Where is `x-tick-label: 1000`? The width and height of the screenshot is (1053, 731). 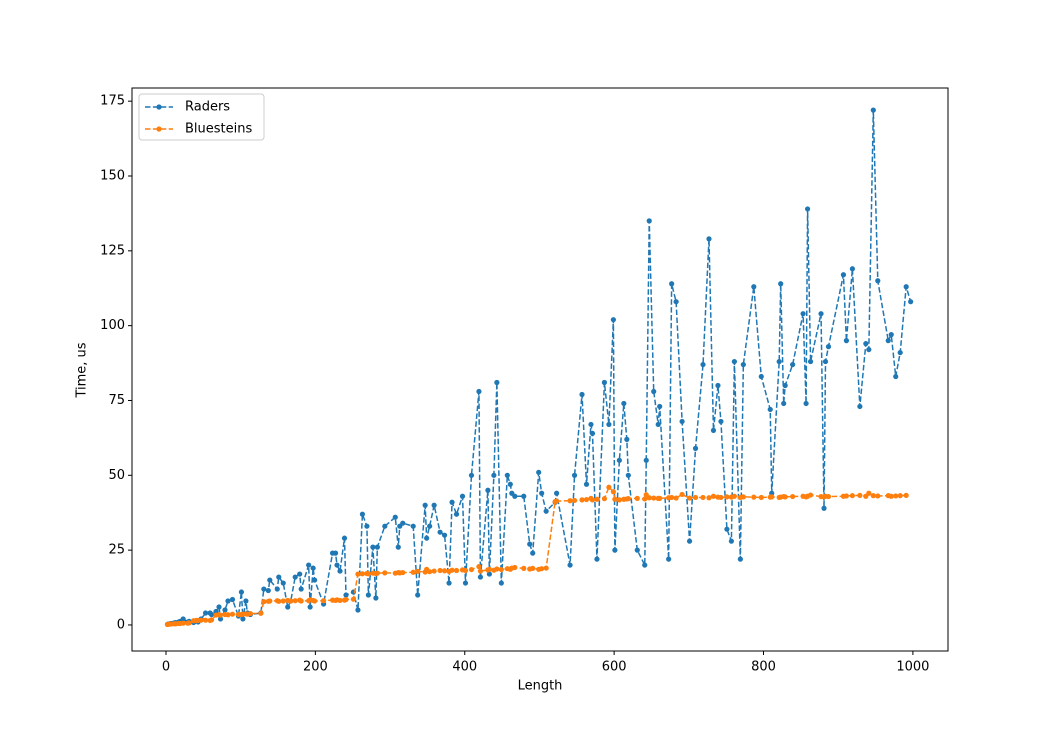 x-tick-label: 1000 is located at coordinates (912, 667).